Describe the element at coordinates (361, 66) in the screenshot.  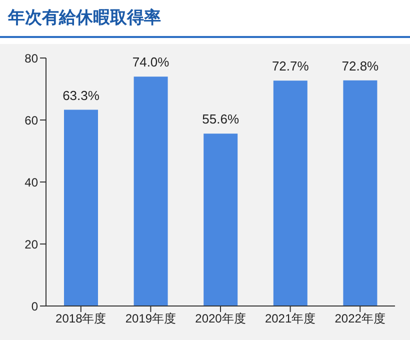
I see `data-label: 72.8%` at that location.